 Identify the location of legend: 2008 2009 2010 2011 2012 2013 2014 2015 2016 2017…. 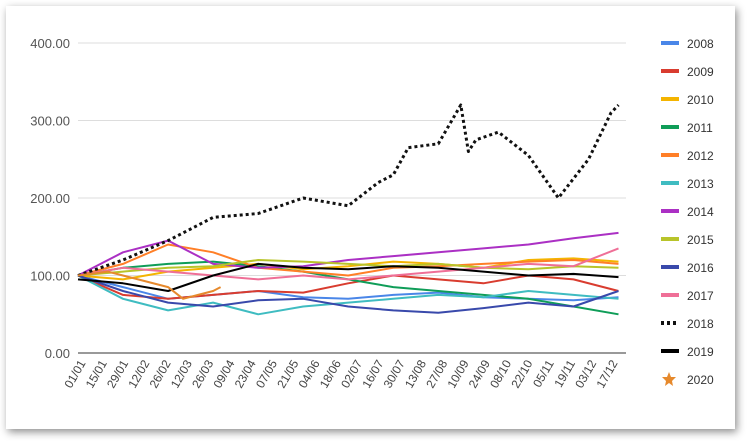
(687, 212).